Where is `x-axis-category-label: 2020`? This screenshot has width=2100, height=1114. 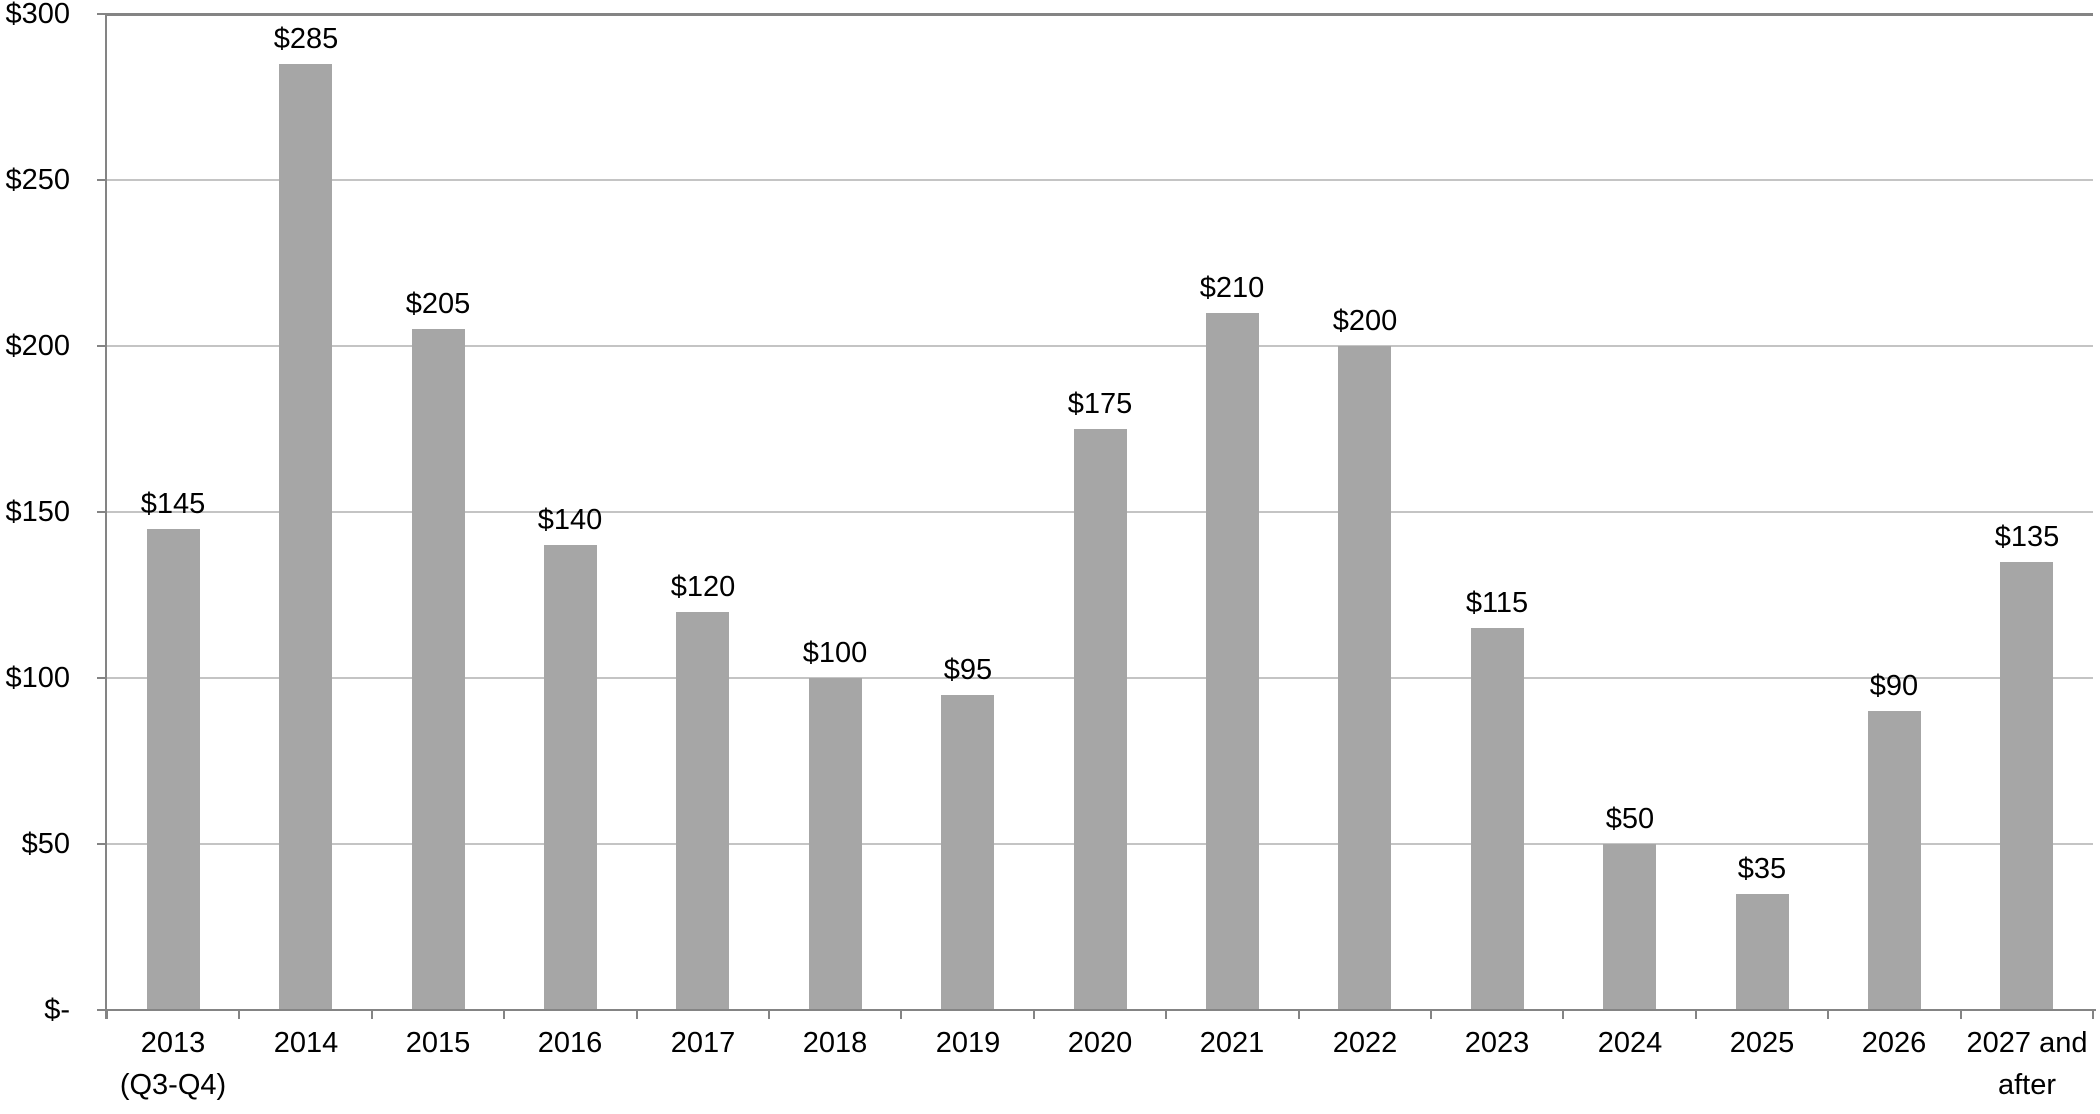
x-axis-category-label: 2020 is located at coordinates (1100, 1043).